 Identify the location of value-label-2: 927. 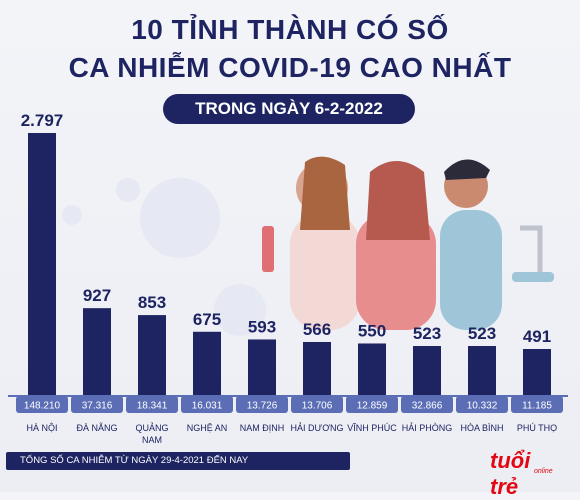
(97, 295).